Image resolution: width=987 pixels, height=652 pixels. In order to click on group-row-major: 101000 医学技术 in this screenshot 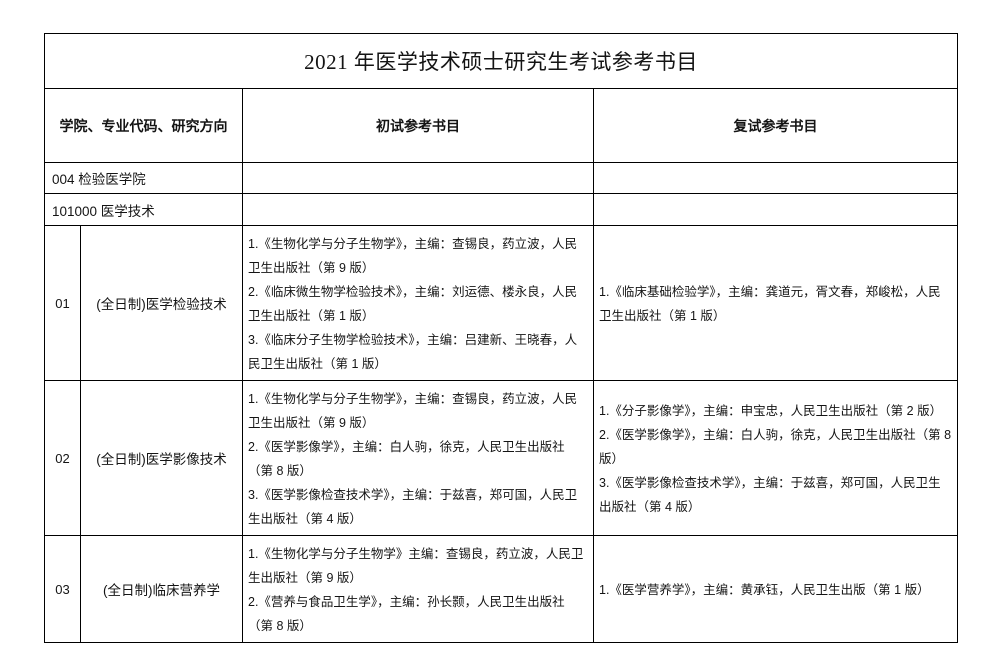, I will do `click(501, 209)`.